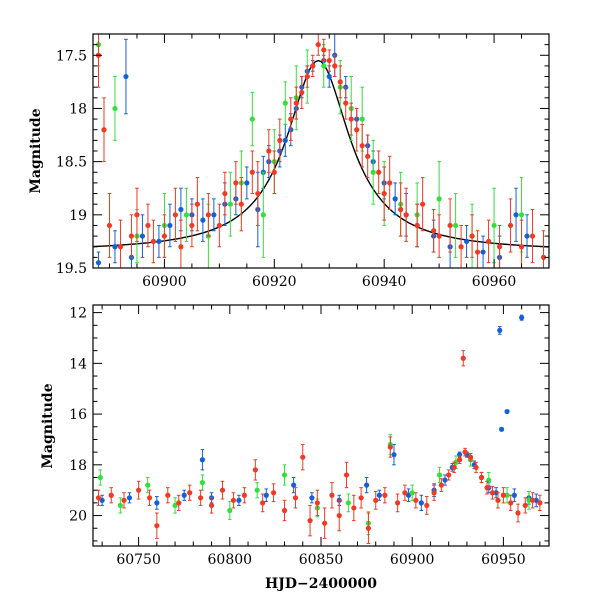 This screenshot has width=600, height=600. I want to click on top-x-tick-label: 60920, so click(274, 282).